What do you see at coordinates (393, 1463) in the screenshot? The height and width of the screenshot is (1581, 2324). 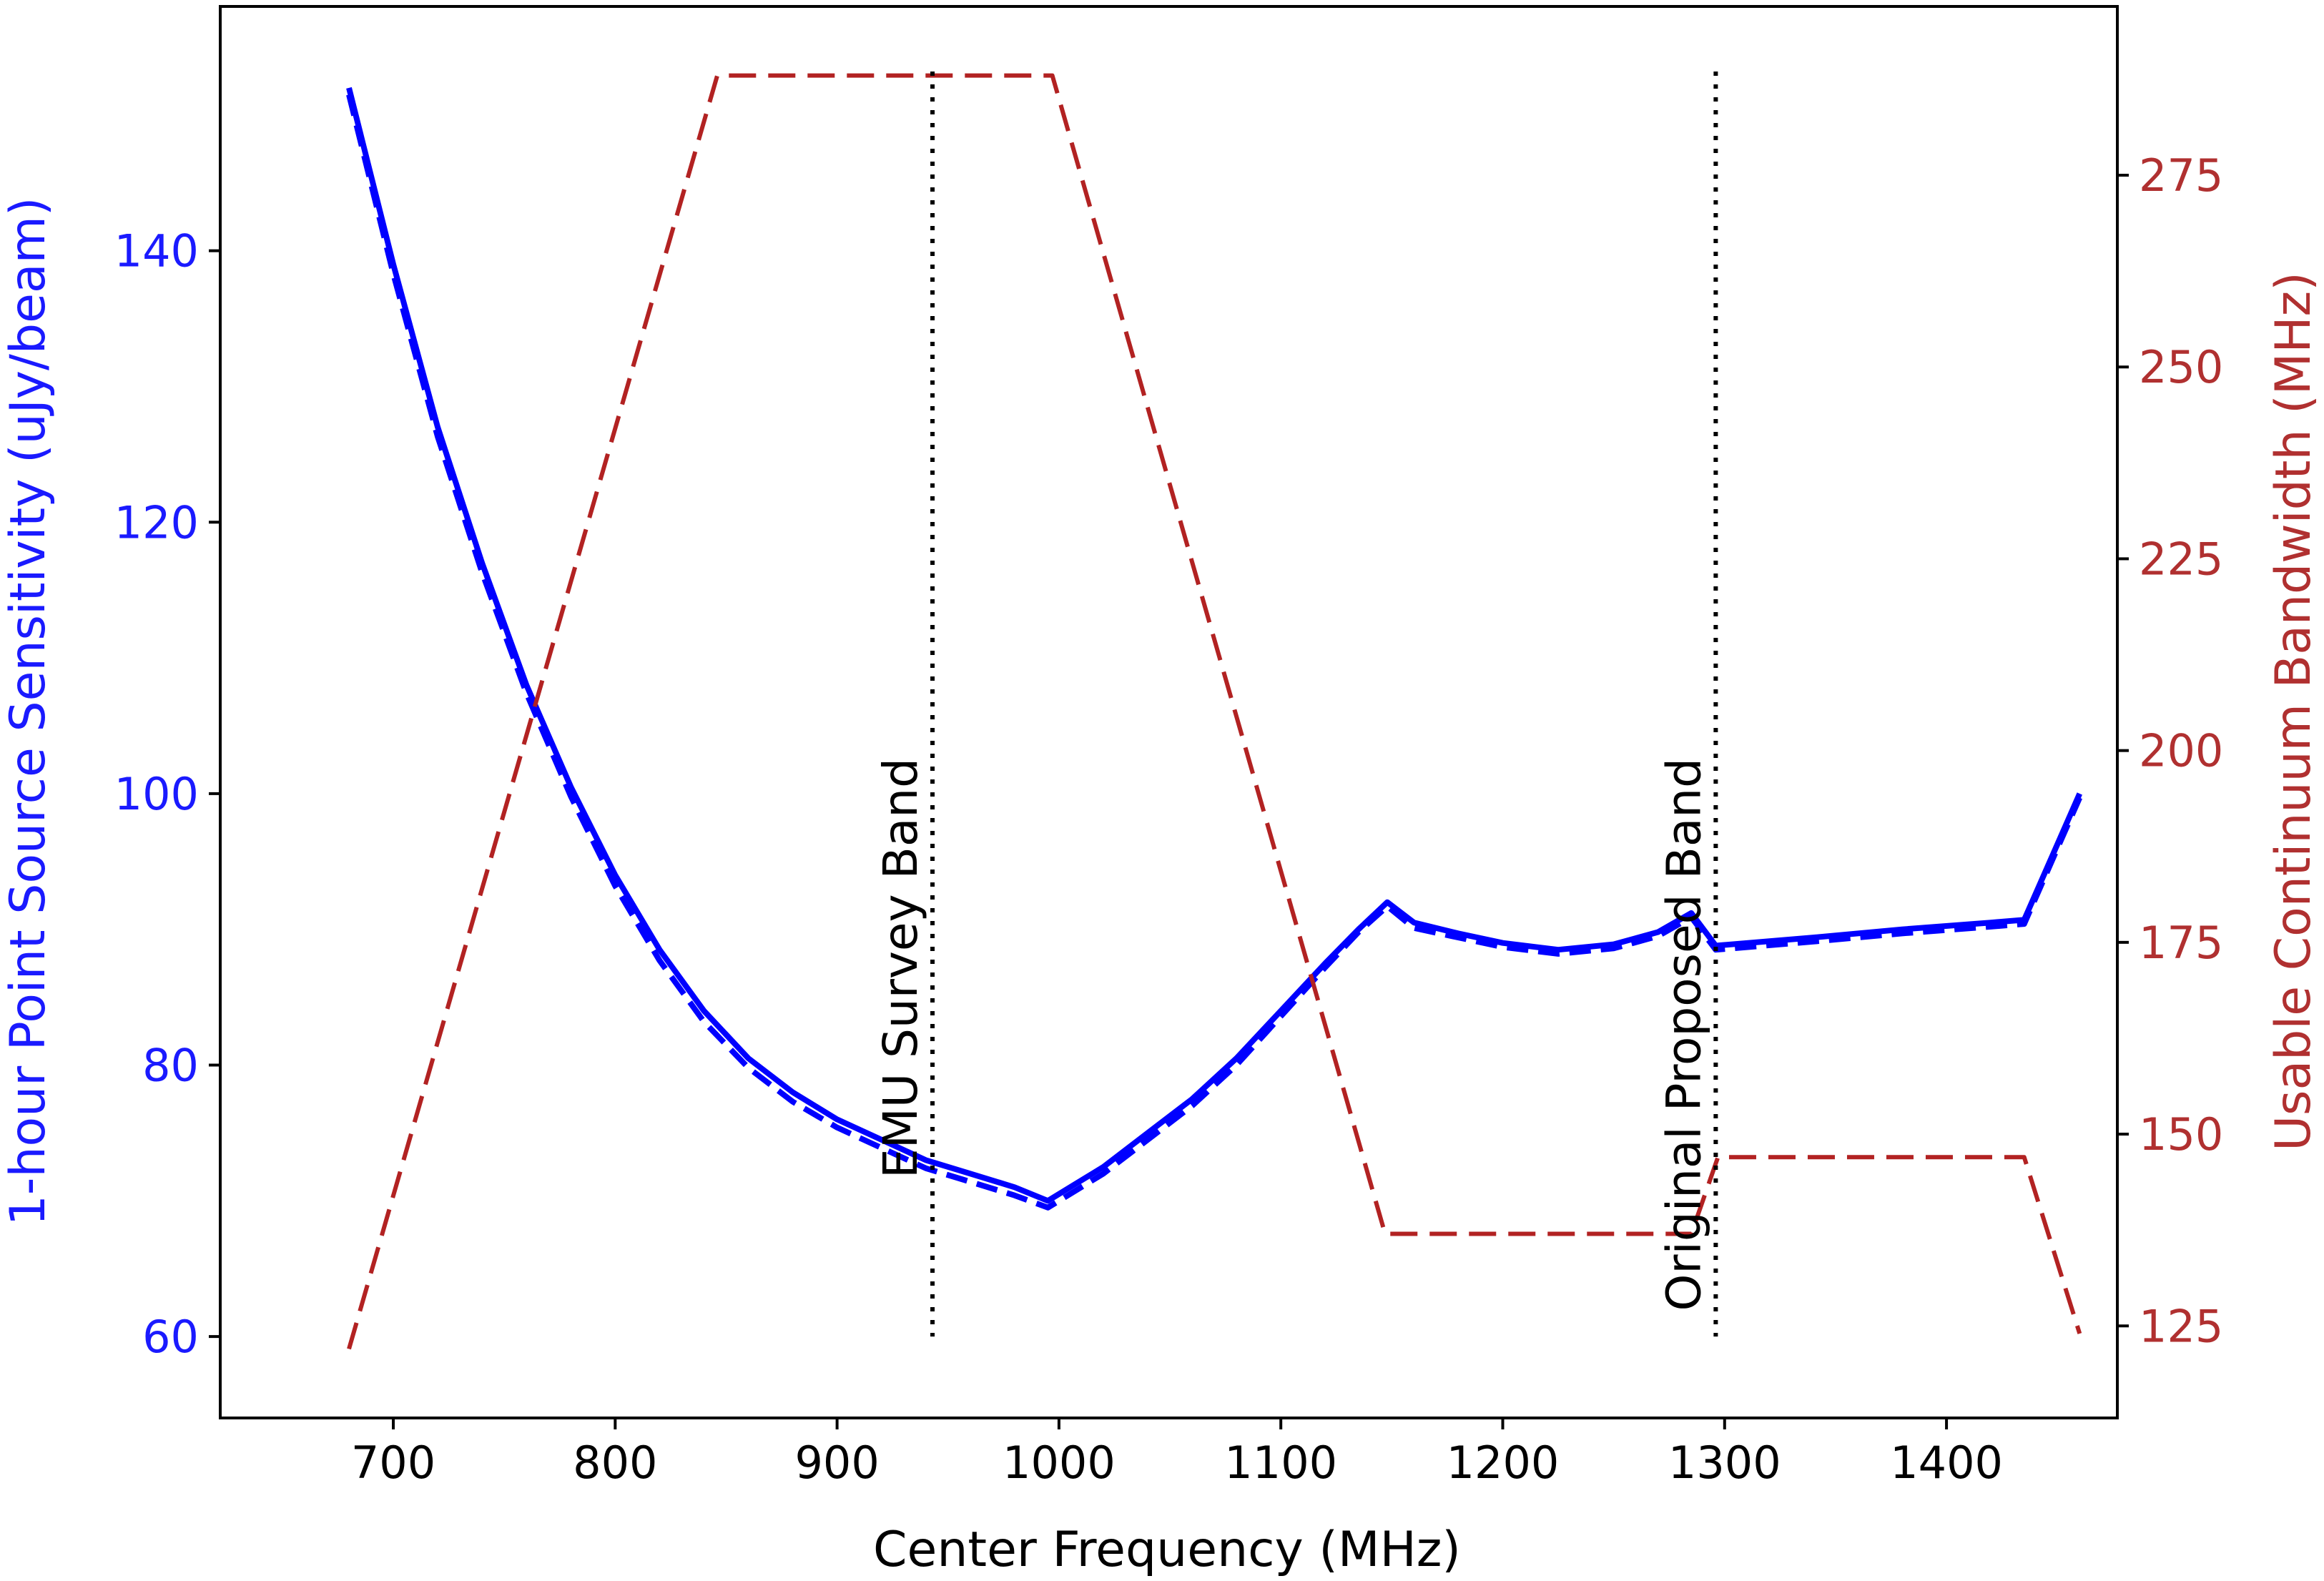 I see `x-tick-label: 700` at bounding box center [393, 1463].